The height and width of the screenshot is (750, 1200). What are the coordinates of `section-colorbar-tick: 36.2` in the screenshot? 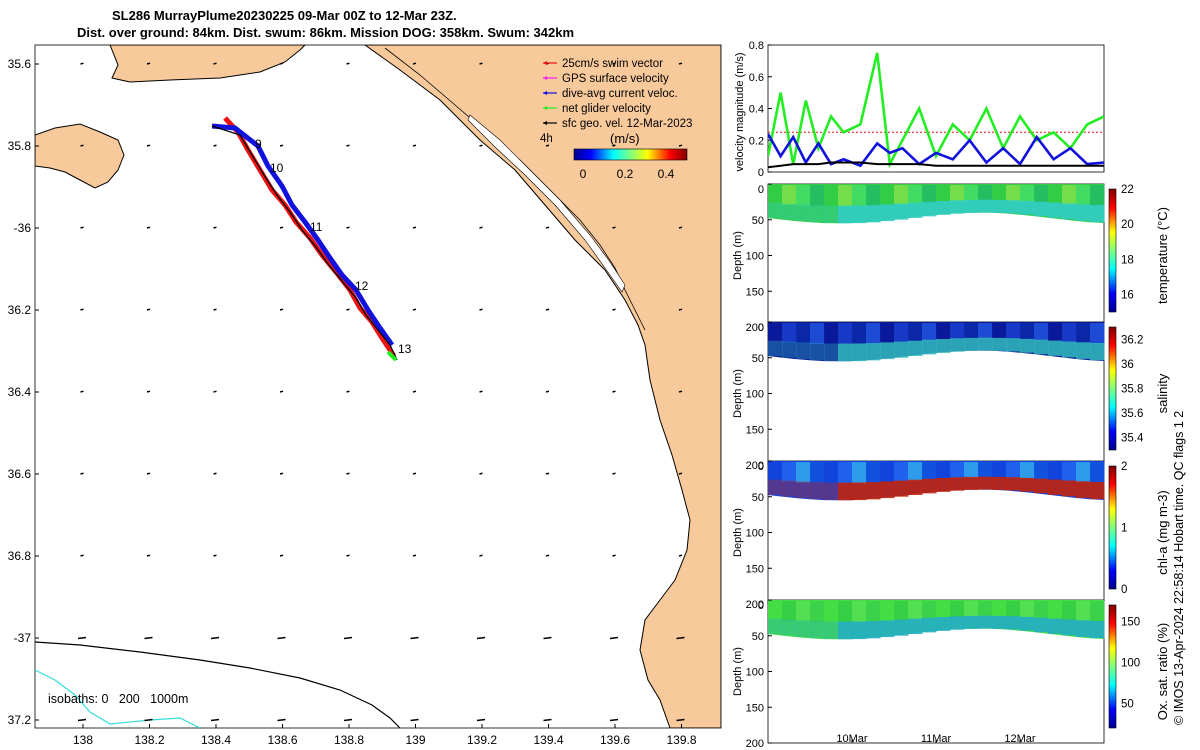 It's located at (1132, 340).